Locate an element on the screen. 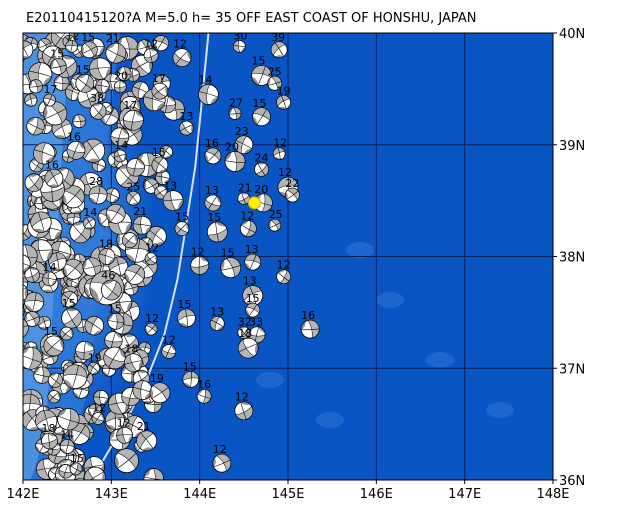 Image resolution: width=628 pixels, height=511 pixels. lat-tick-label: 37N is located at coordinates (572, 369).